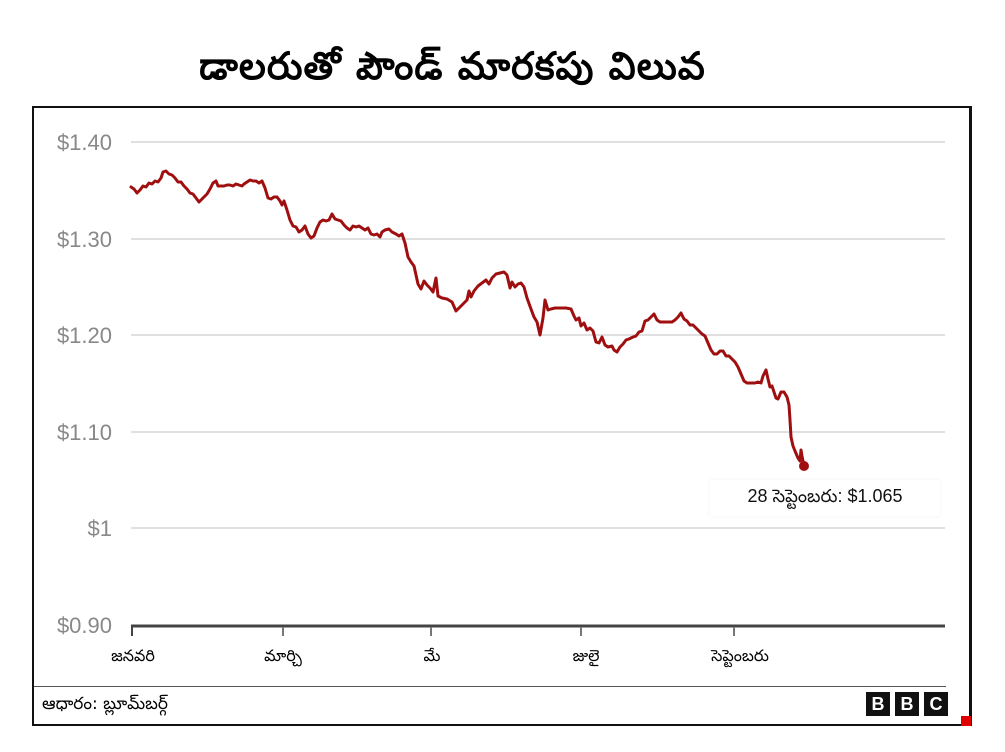  I want to click on logo-letter-c: C, so click(936, 704).